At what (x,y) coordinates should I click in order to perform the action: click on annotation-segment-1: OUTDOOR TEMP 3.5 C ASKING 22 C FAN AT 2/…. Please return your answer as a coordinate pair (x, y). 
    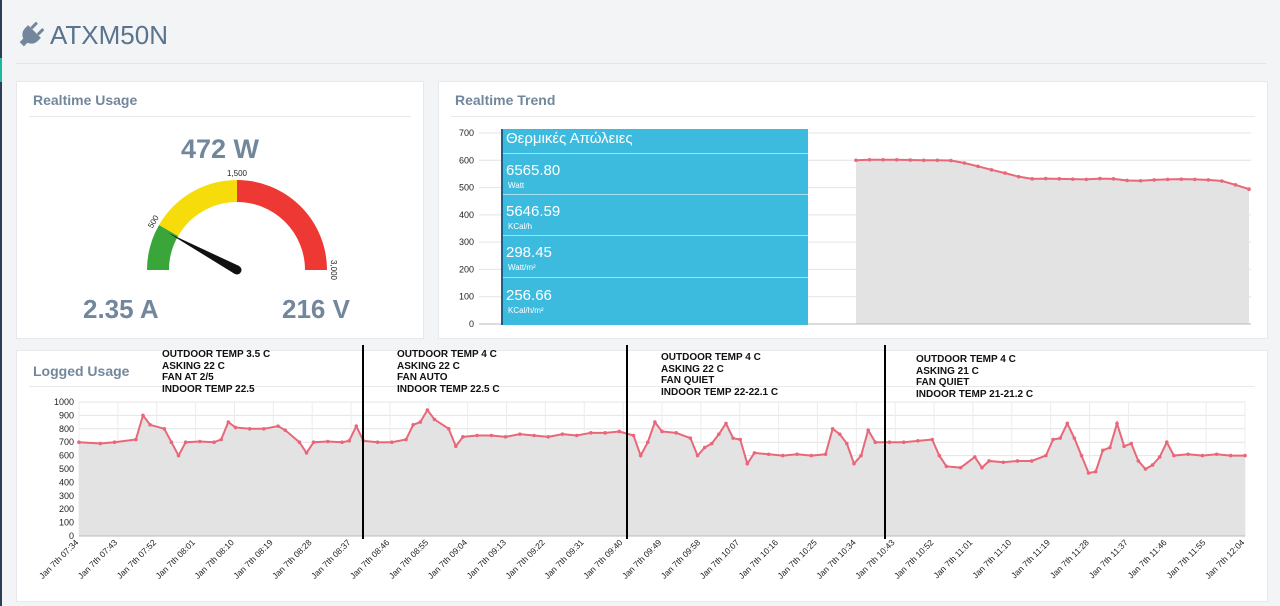
    Looking at the image, I should click on (216, 372).